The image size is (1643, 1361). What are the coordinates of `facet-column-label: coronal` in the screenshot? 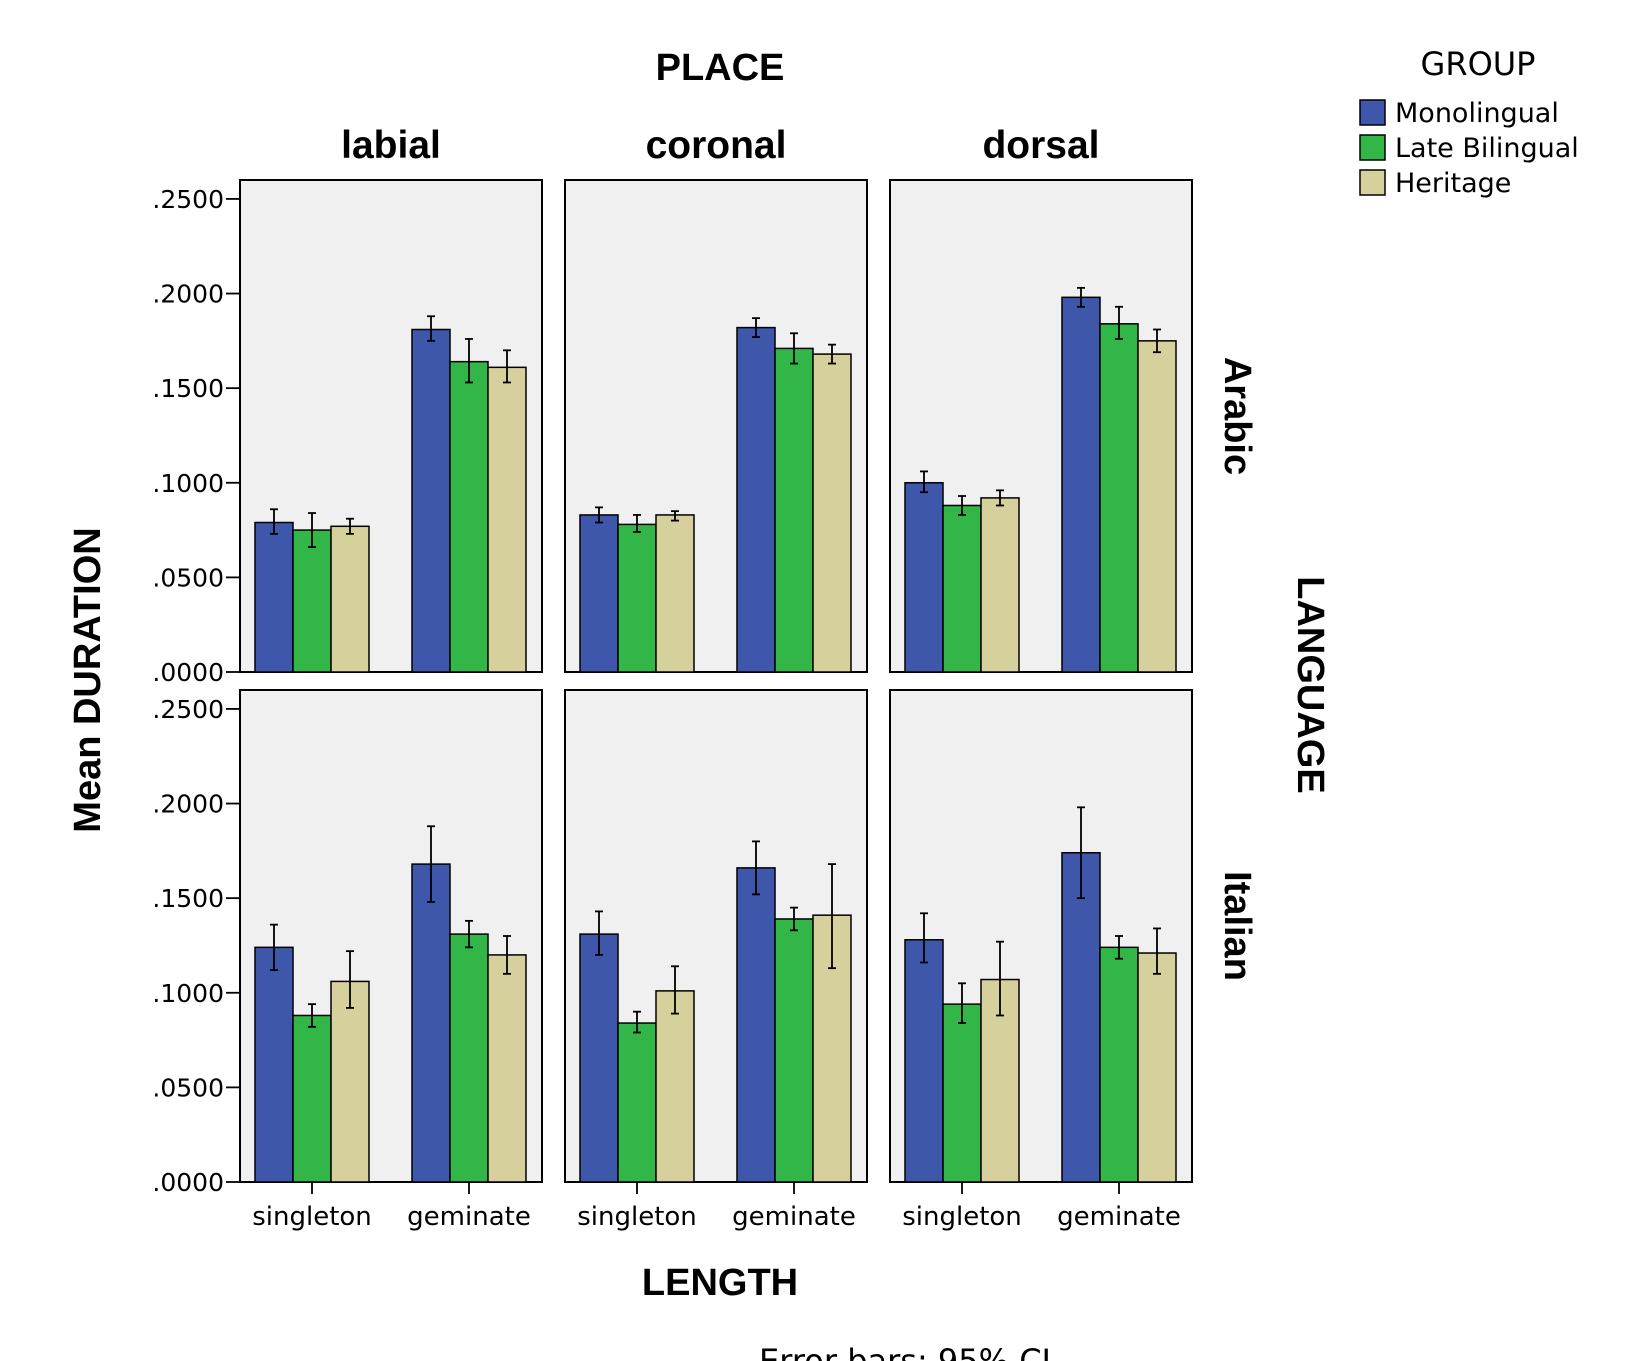 It's located at (716, 145).